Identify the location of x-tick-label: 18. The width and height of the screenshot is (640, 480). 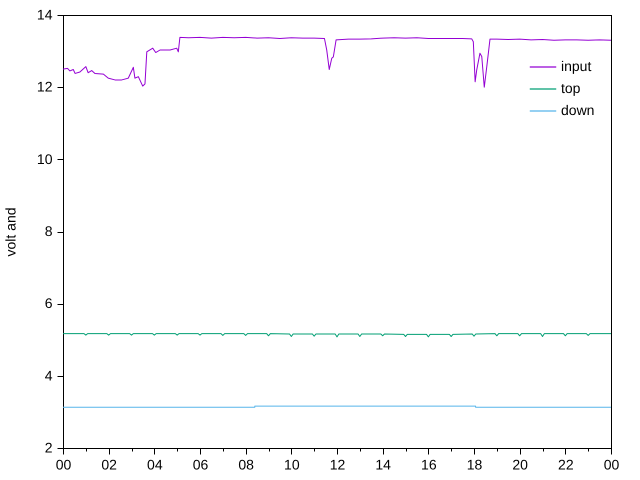
(474, 464).